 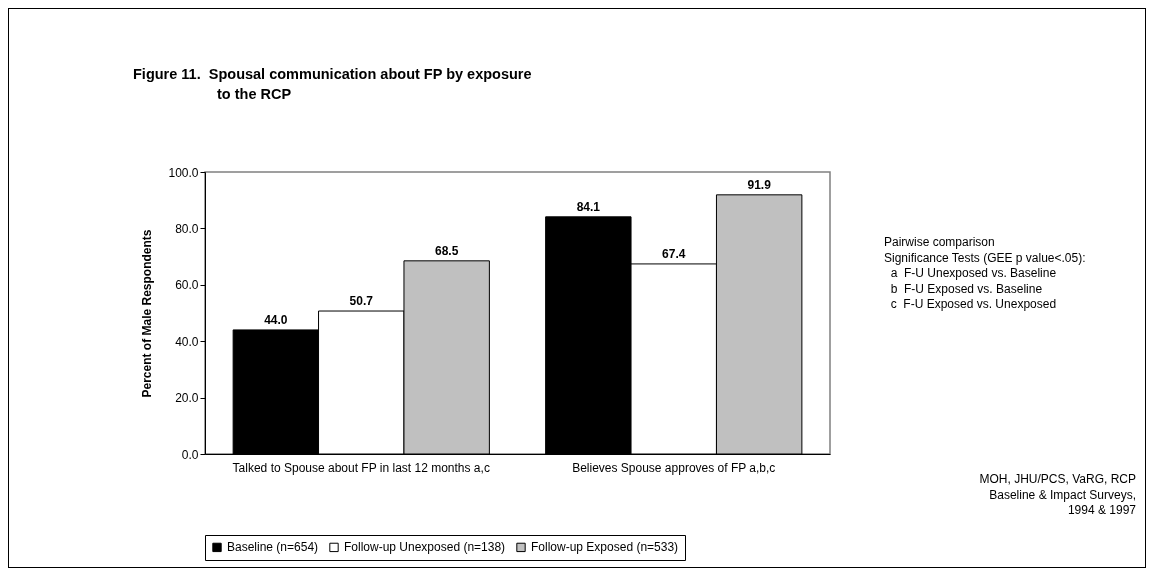 I want to click on data-label: 91.9, so click(x=759, y=184).